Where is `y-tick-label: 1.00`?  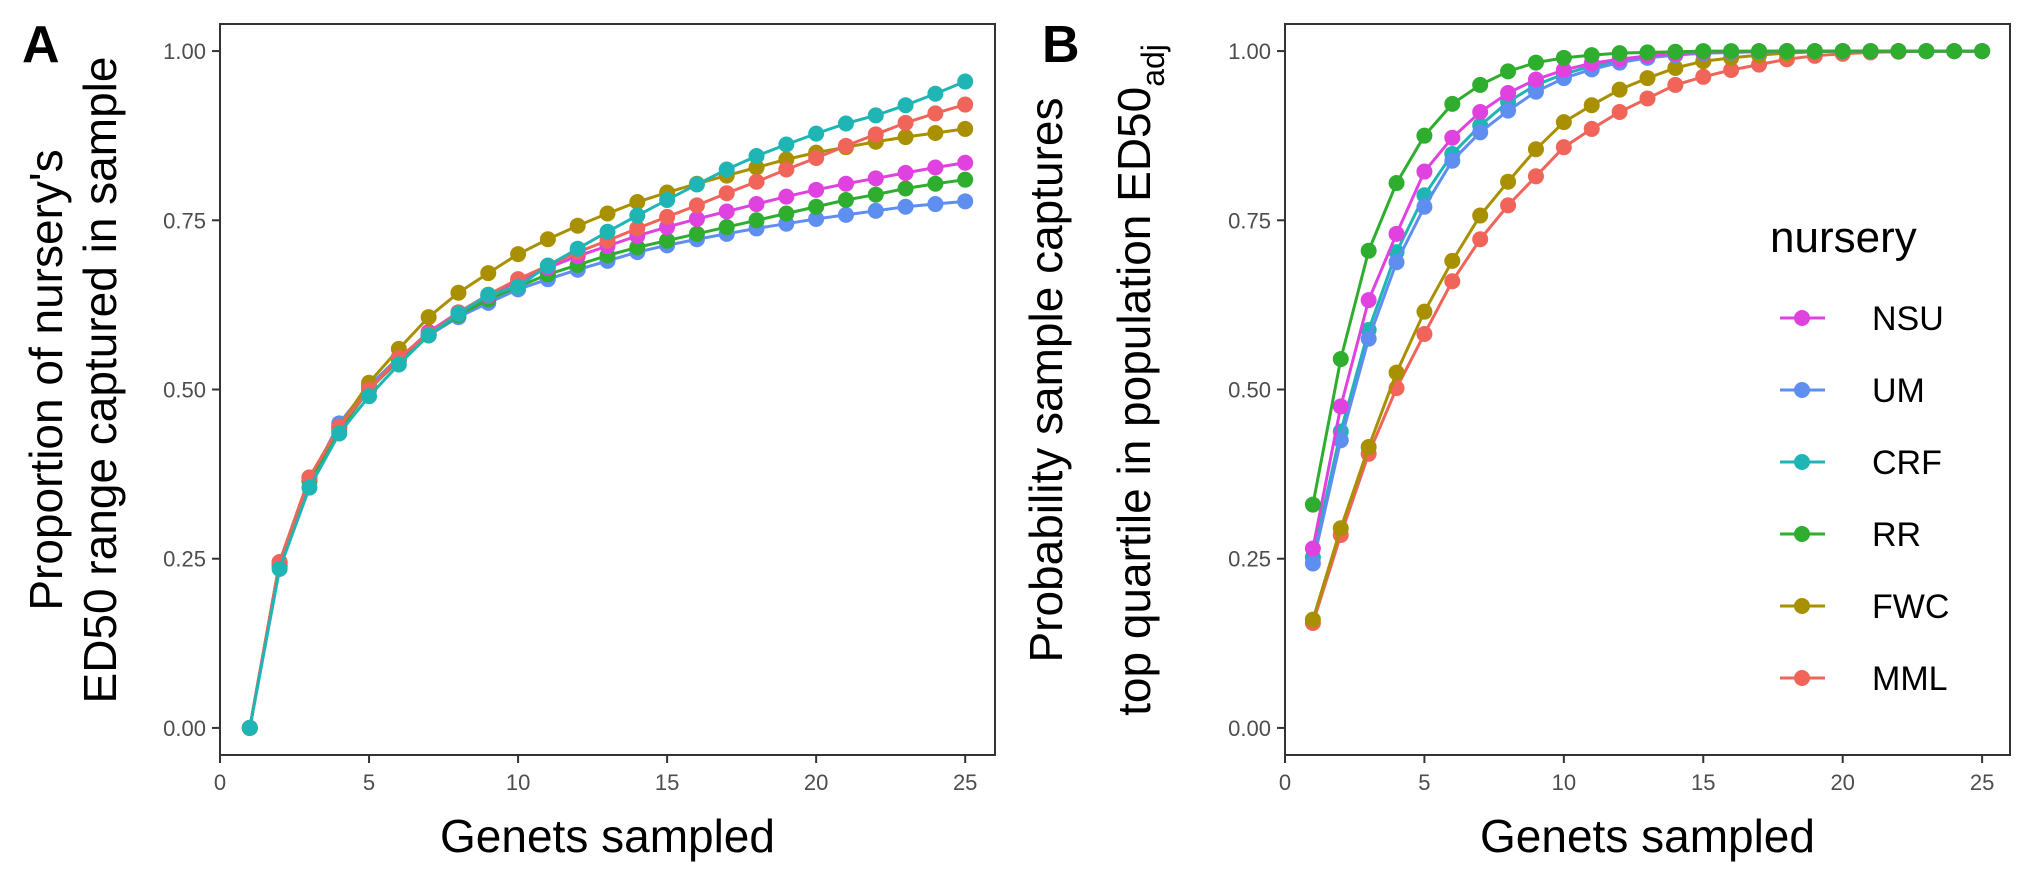 y-tick-label: 1.00 is located at coordinates (1249, 51).